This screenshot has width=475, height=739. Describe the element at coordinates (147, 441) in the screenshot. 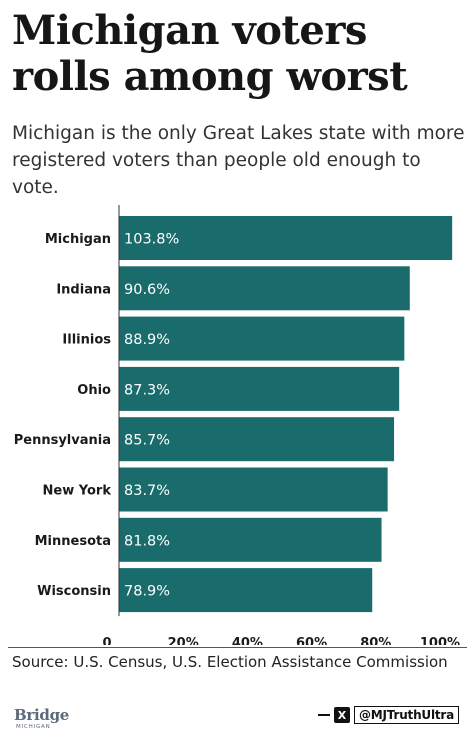

I see `data-label: 85.7%` at that location.